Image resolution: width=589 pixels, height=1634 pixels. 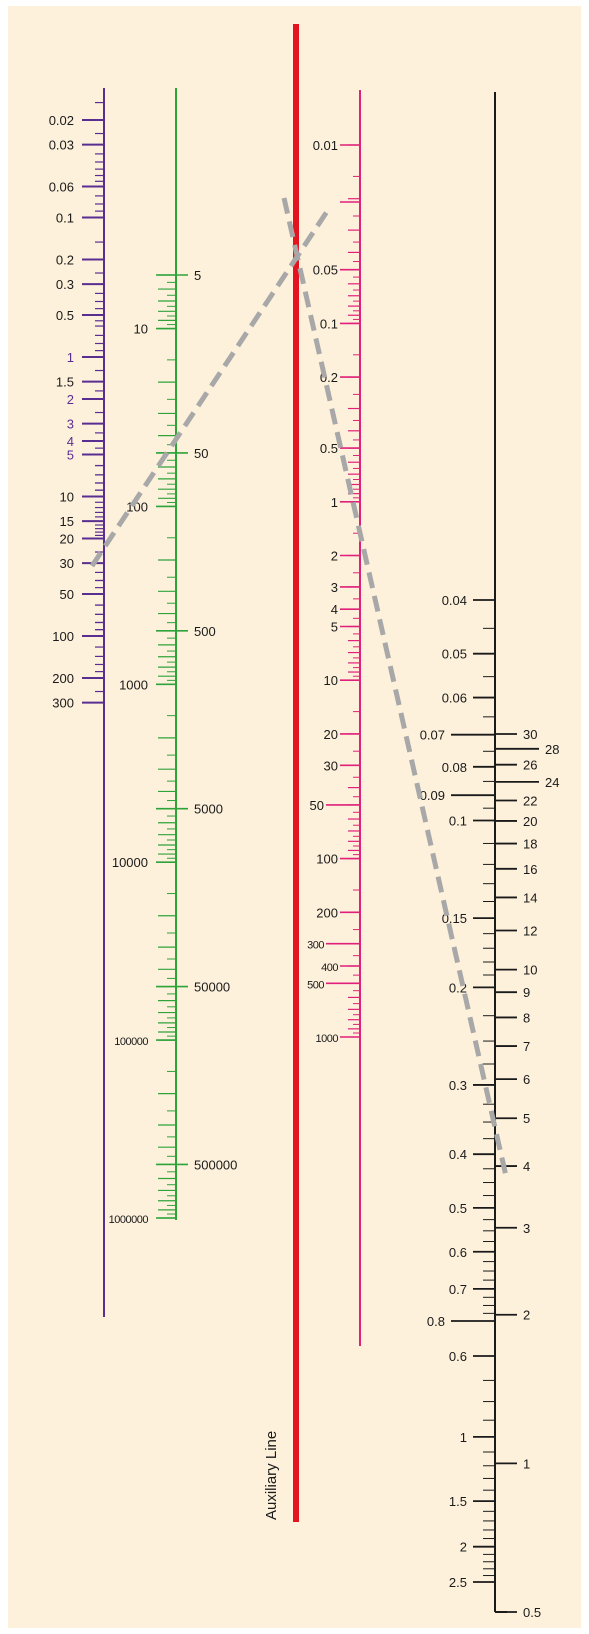 What do you see at coordinates (530, 930) in the screenshot?
I see `axis-5-right-label: 12` at bounding box center [530, 930].